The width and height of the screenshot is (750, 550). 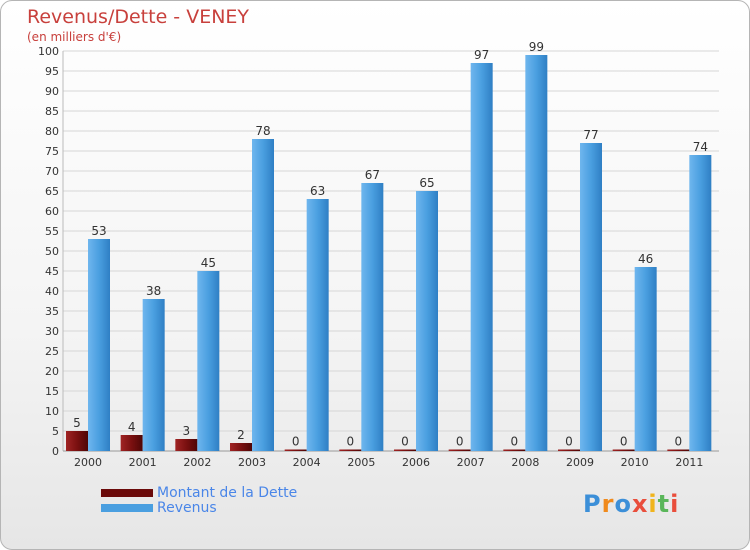 What do you see at coordinates (252, 462) in the screenshot?
I see `x-tick-label: 2003` at bounding box center [252, 462].